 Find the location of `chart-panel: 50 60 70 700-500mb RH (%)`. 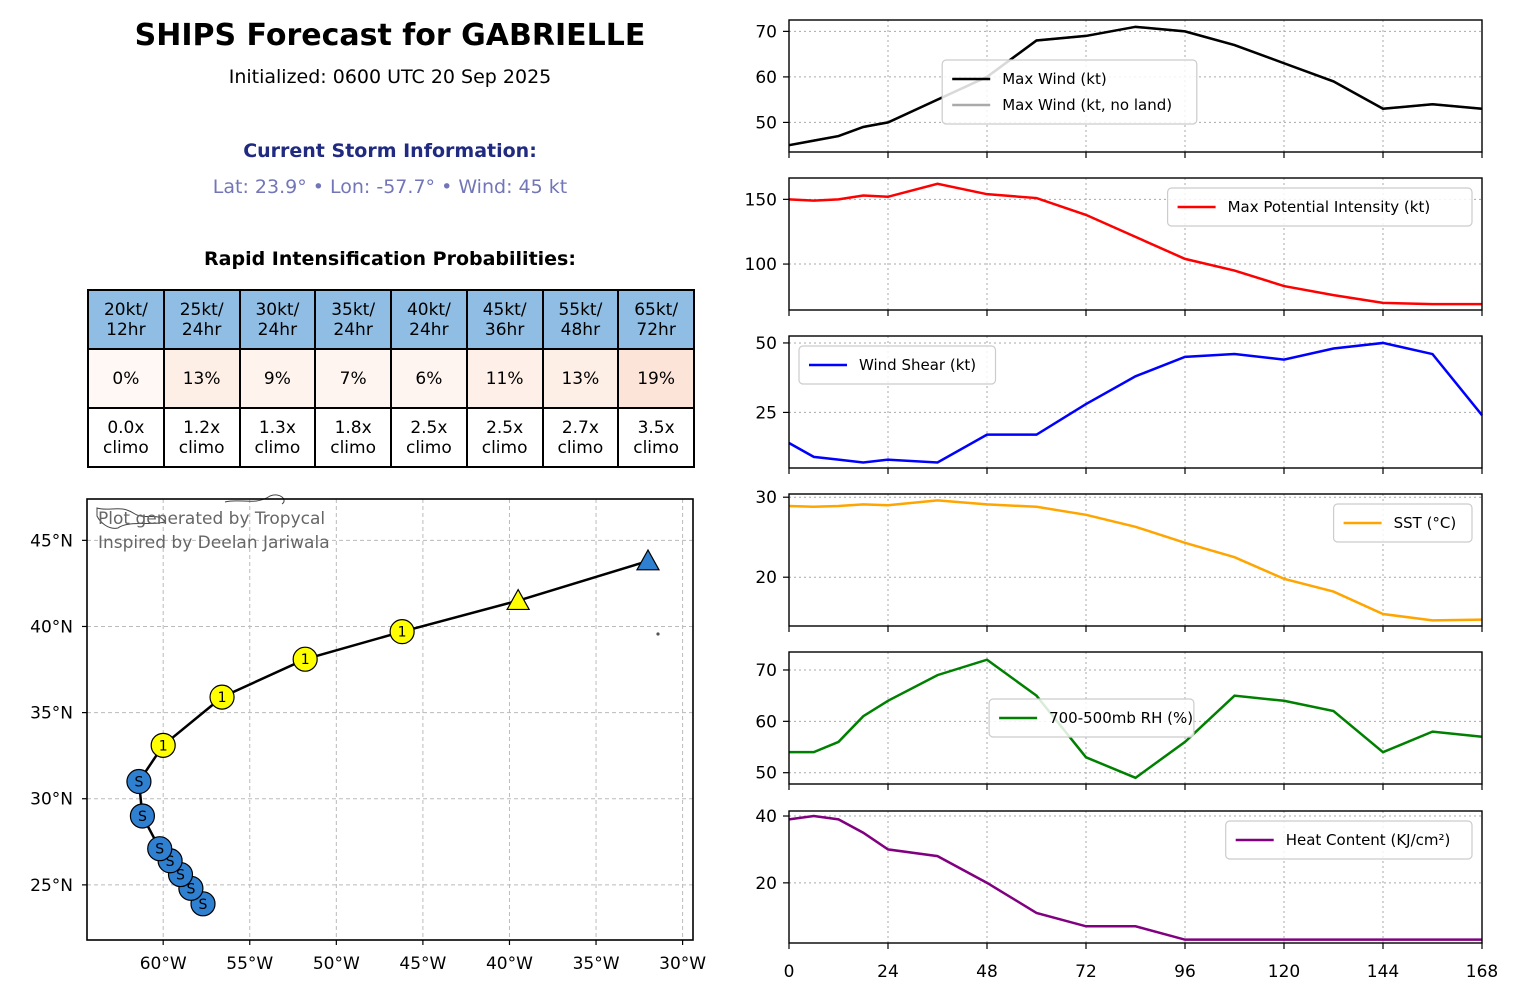

chart-panel: 50 60 70 700-500mb RH (%) is located at coordinates (1119, 720).